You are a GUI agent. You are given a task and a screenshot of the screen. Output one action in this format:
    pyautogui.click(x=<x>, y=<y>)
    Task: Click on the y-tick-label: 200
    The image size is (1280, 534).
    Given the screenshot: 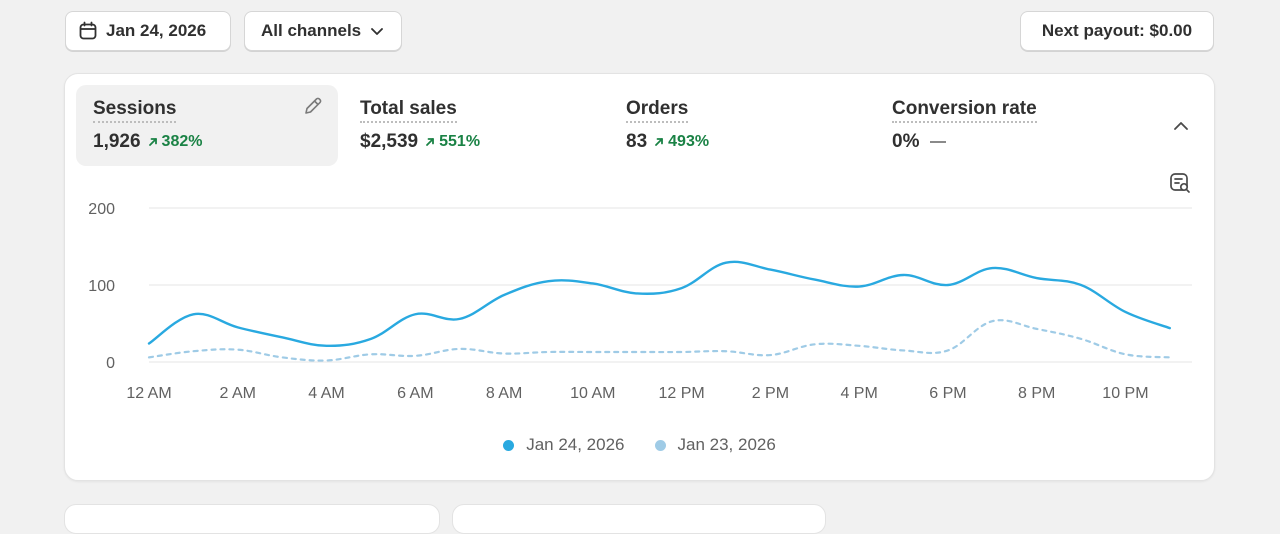 What is the action you would take?
    pyautogui.click(x=101, y=209)
    